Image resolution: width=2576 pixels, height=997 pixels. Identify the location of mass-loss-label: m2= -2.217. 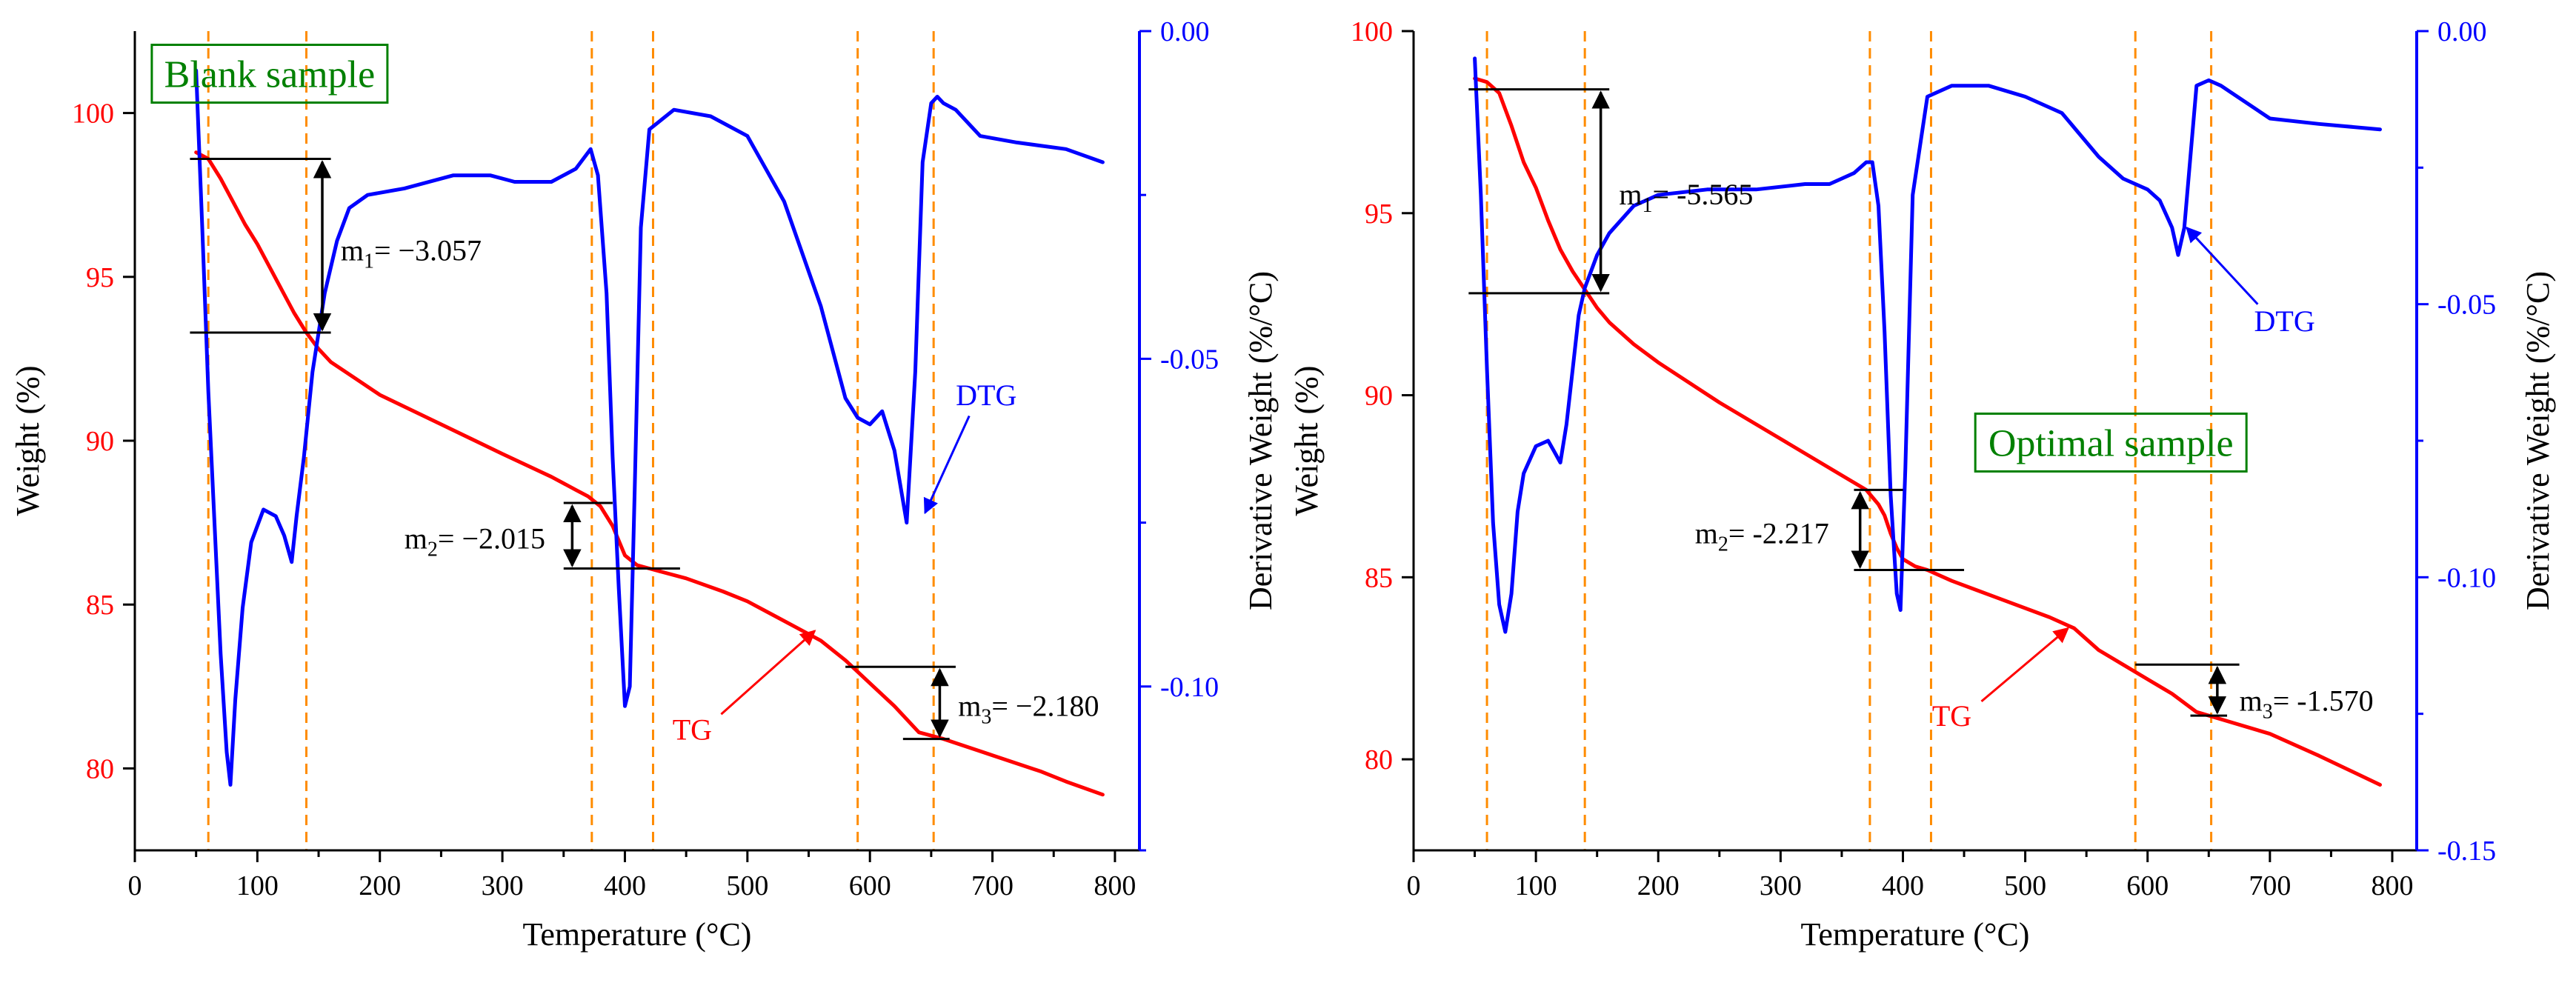
(1762, 536).